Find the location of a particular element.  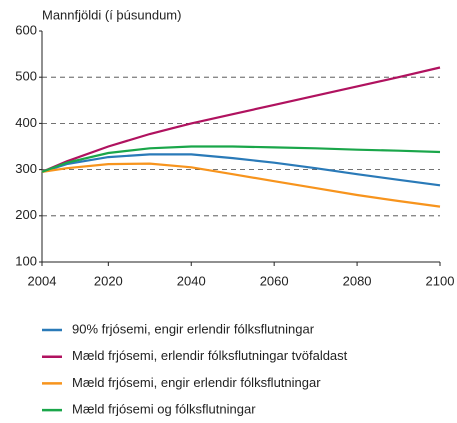

y-tick-label: 100 is located at coordinates (26, 260).